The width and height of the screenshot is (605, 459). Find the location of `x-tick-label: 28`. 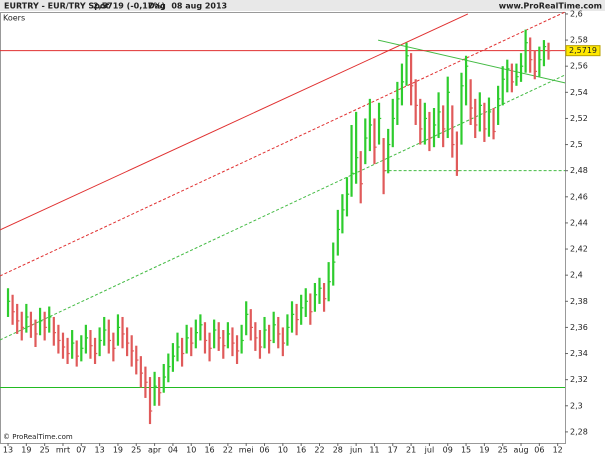

x-tick-label: 28 is located at coordinates (338, 450).